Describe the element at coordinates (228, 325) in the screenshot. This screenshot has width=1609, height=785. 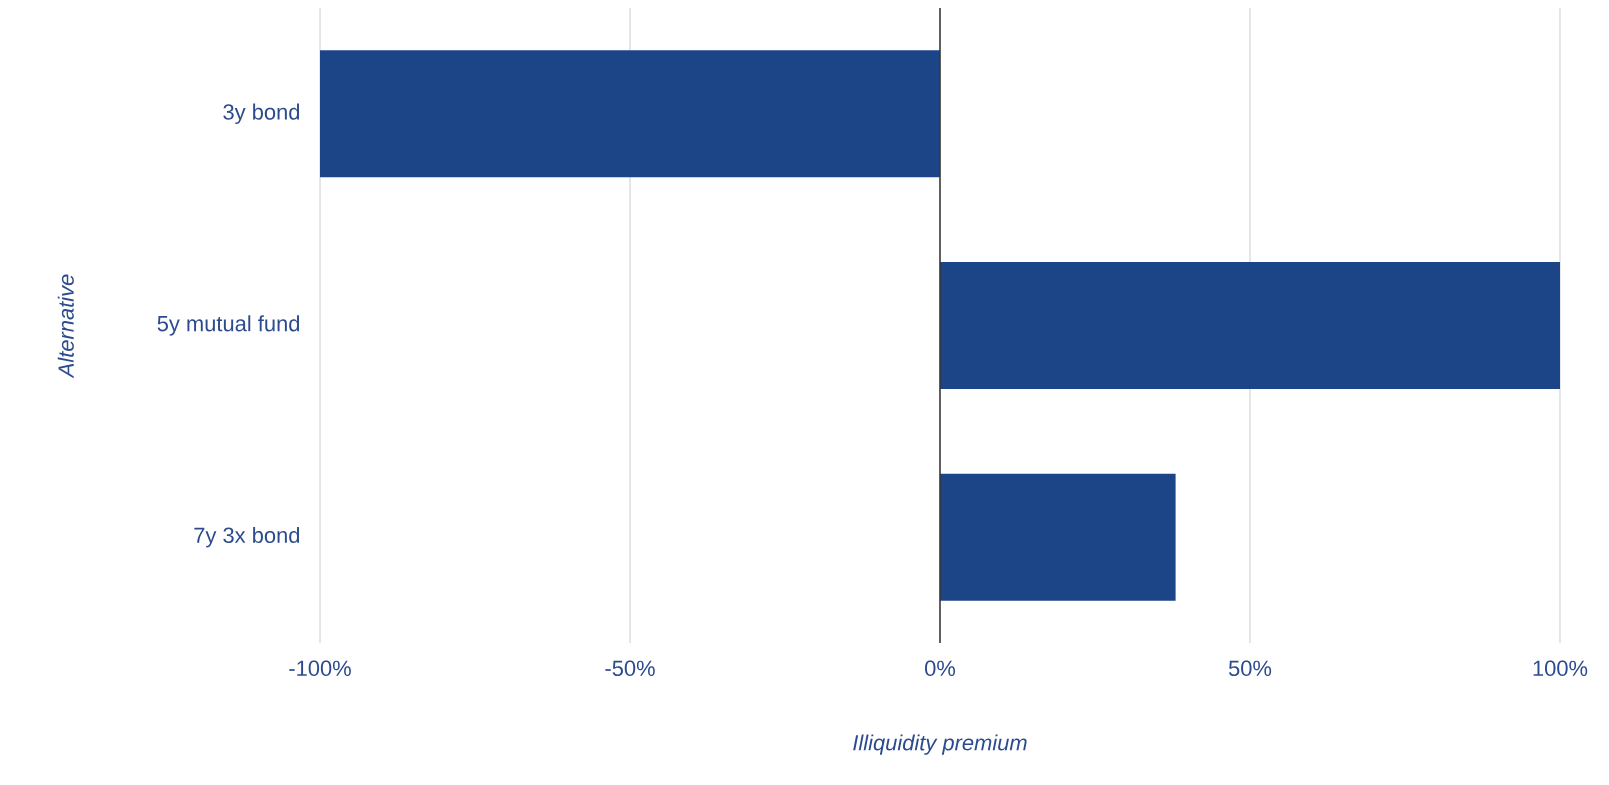
I see `y-tick-label: 5y mutual fund` at that location.